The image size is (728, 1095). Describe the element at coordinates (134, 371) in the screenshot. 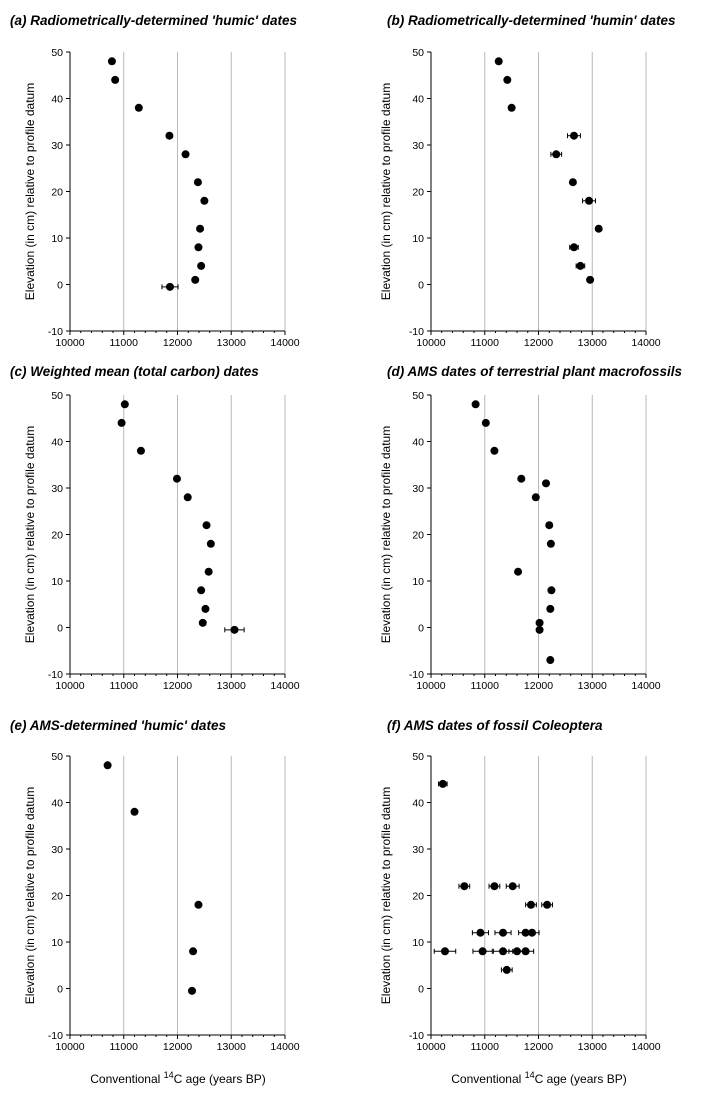

I see `panel-title: (c) Weighted mean (total carbon) dates` at that location.